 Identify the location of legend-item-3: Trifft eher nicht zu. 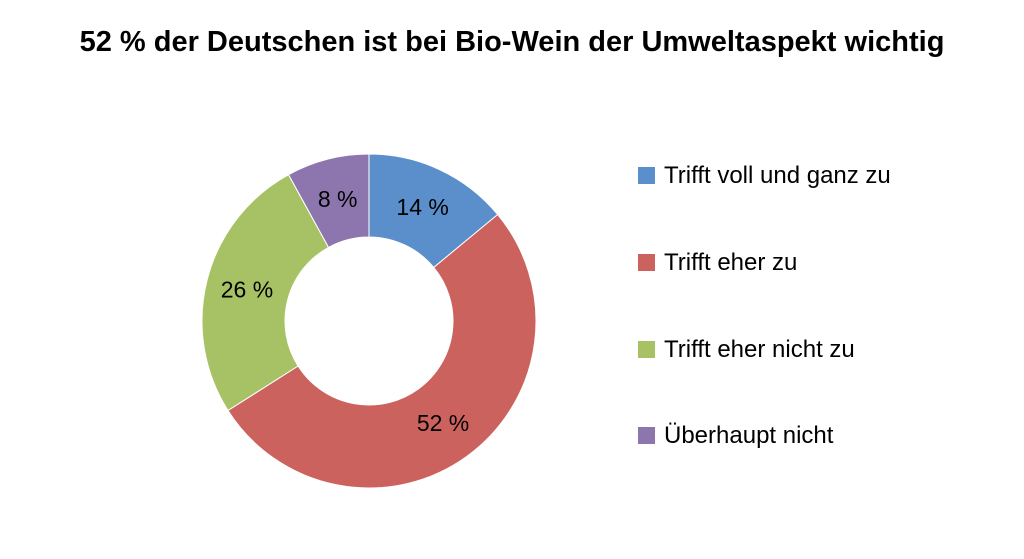
(771, 350).